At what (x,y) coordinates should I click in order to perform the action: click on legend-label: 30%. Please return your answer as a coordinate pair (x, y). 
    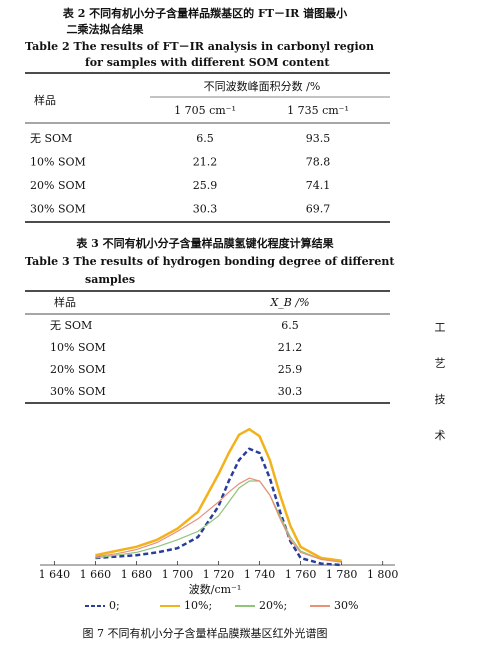
    Looking at the image, I should click on (346, 605).